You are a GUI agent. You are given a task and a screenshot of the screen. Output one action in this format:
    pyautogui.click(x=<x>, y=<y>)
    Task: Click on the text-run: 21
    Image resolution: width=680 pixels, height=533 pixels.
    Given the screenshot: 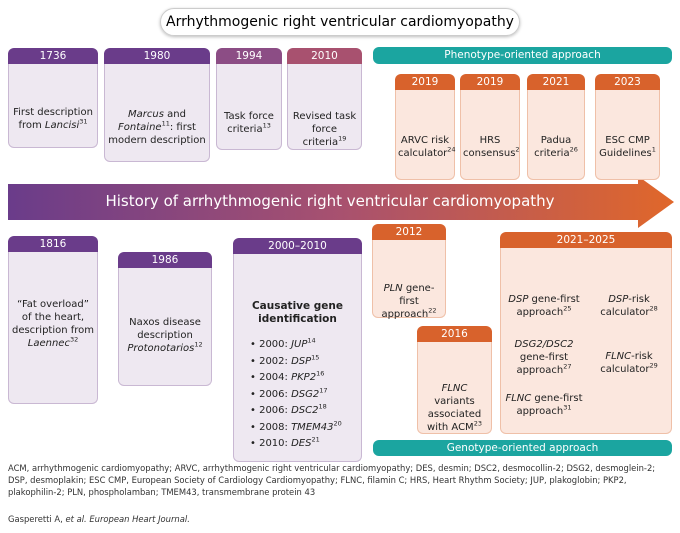 What is the action you would take?
    pyautogui.click(x=315, y=439)
    